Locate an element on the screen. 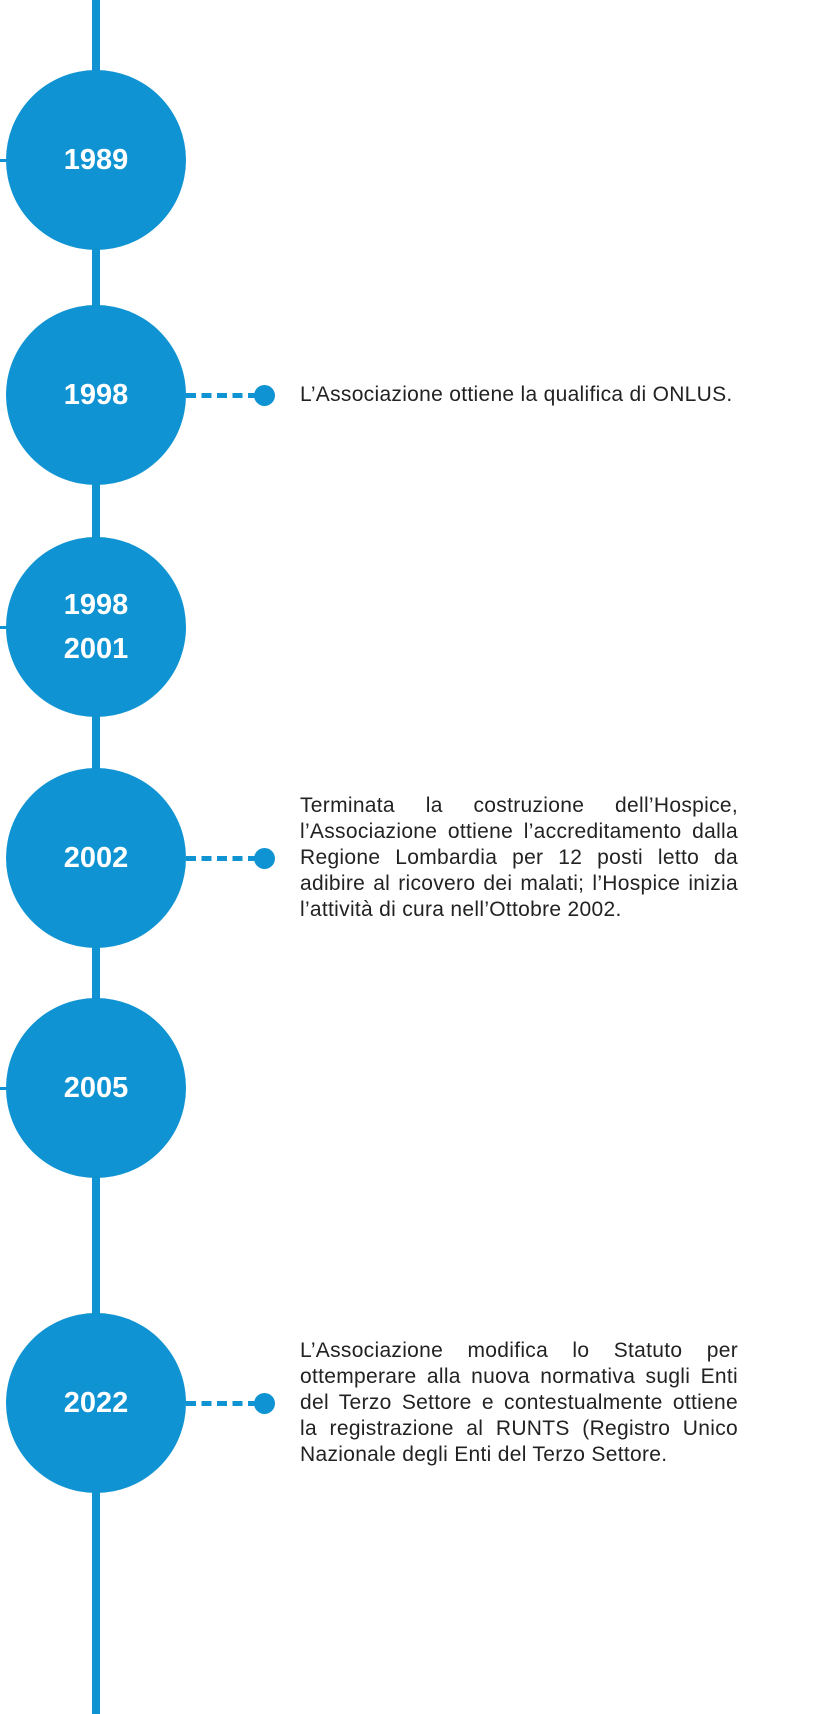 Image resolution: width=822 pixels, height=1714 pixels. year-circle: 1998 is located at coordinates (96, 395).